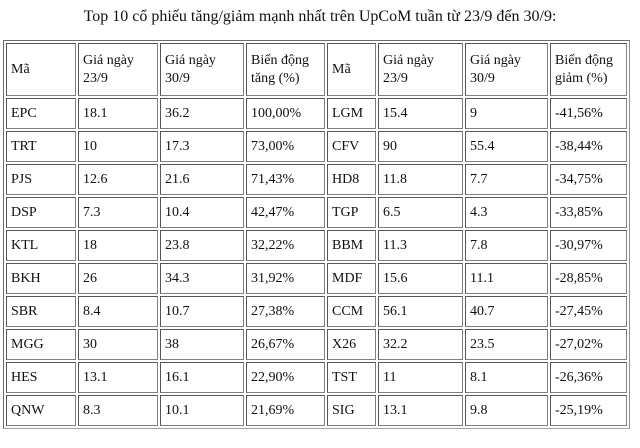  What do you see at coordinates (41, 146) in the screenshot?
I see `stock-code-cell: TRT` at bounding box center [41, 146].